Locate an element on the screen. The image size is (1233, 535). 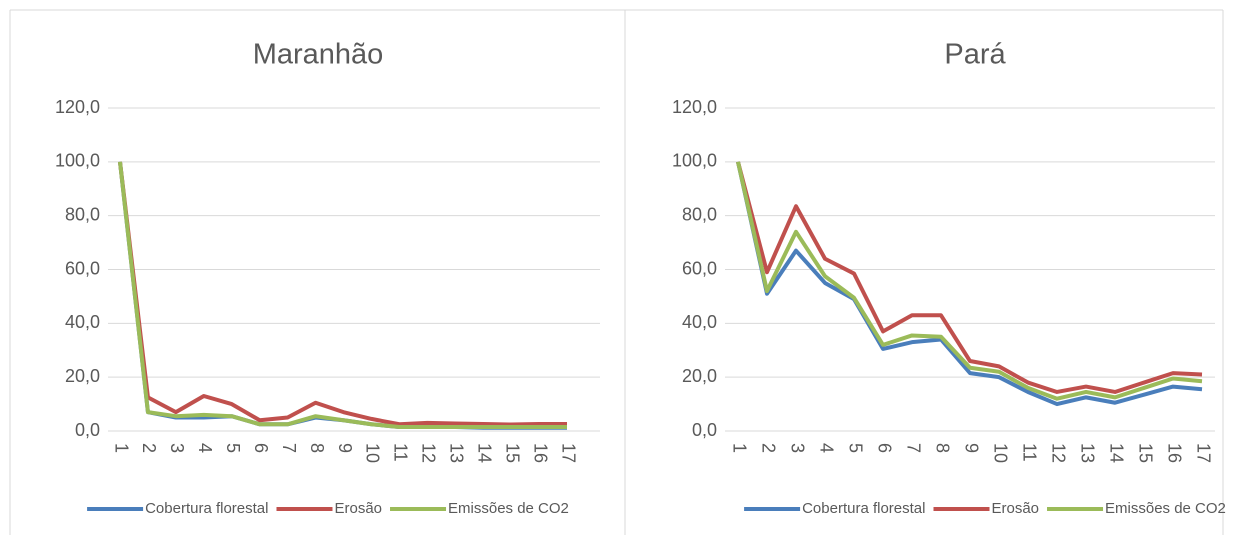
chart-title: Pará is located at coordinates (975, 55).